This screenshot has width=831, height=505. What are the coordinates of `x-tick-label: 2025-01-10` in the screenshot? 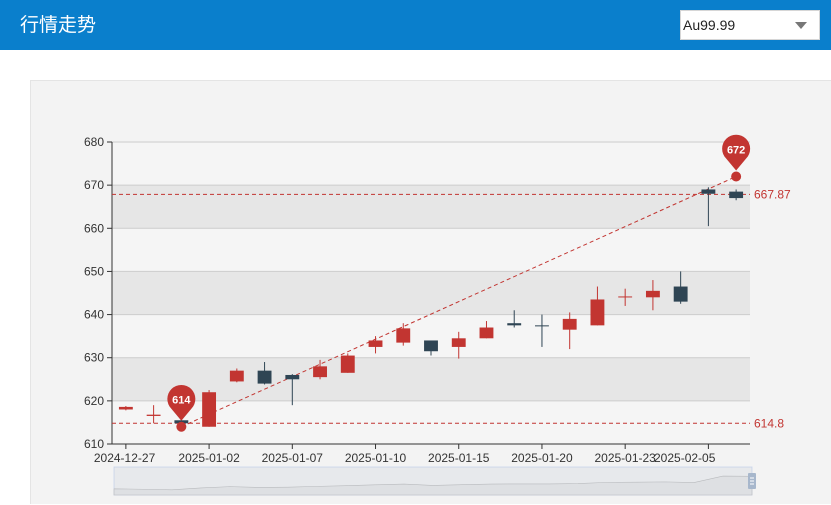 It's located at (376, 458).